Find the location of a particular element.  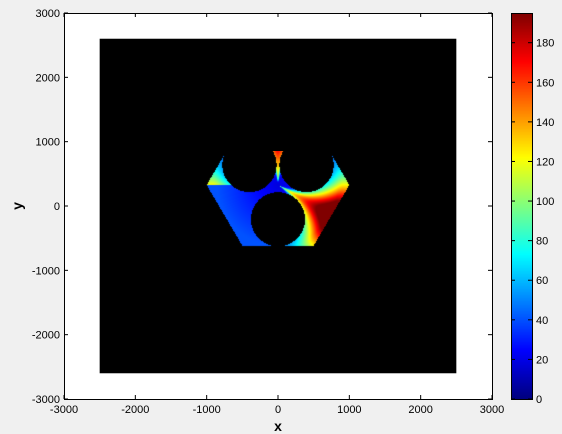

x-axis-label: x is located at coordinates (278, 426).